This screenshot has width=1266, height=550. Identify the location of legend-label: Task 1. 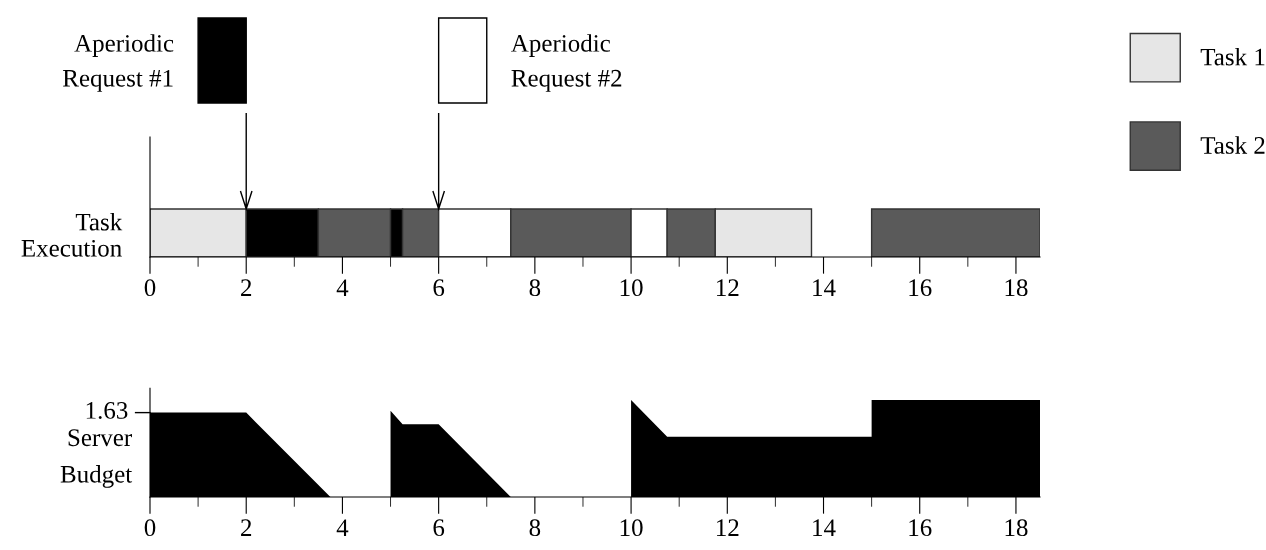
(1232, 56).